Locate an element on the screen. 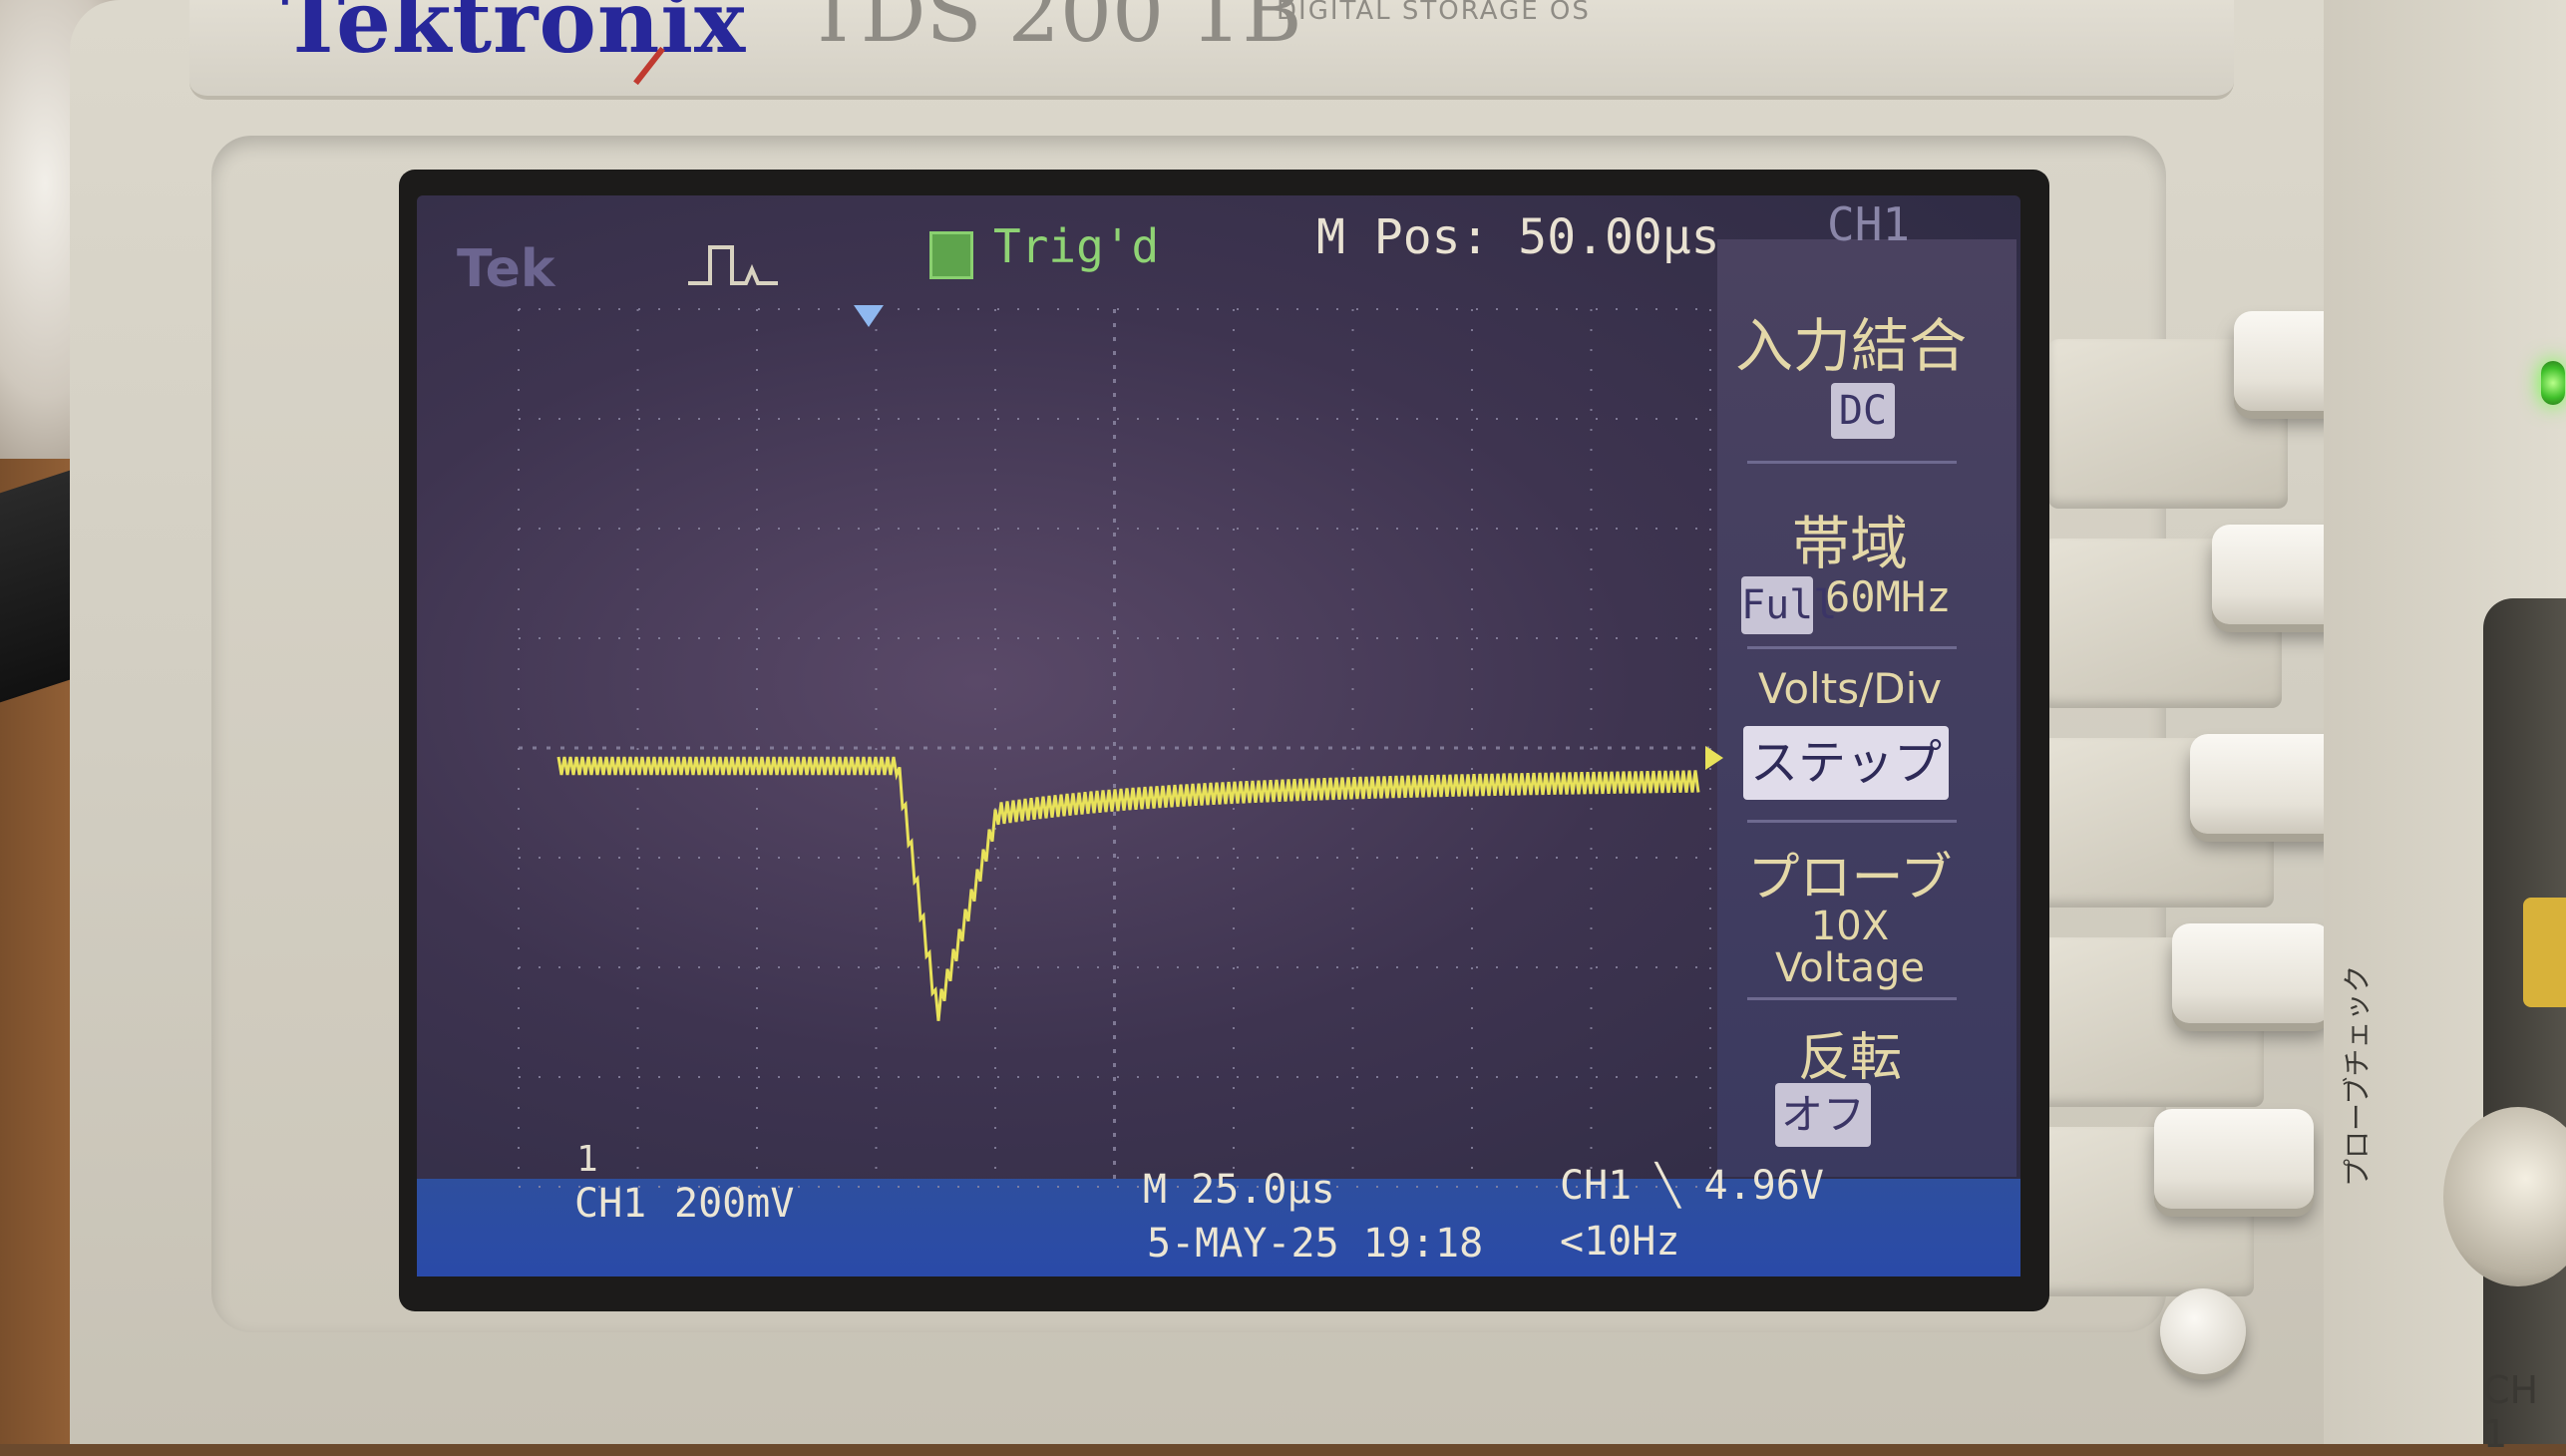 The image size is (2566, 1456). volts-div-label: Volts/Div is located at coordinates (1850, 688).